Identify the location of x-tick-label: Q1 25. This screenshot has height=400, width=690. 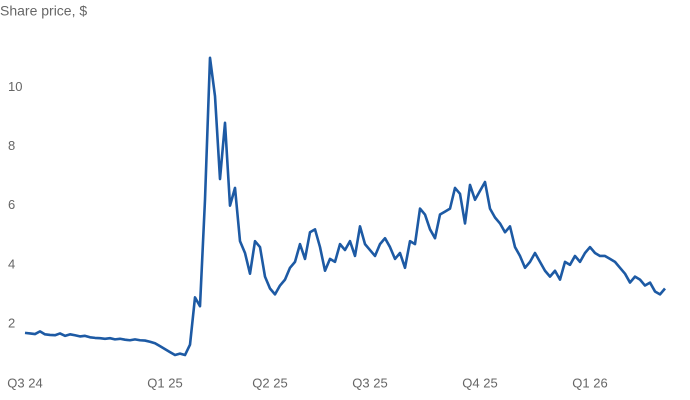
(164, 382).